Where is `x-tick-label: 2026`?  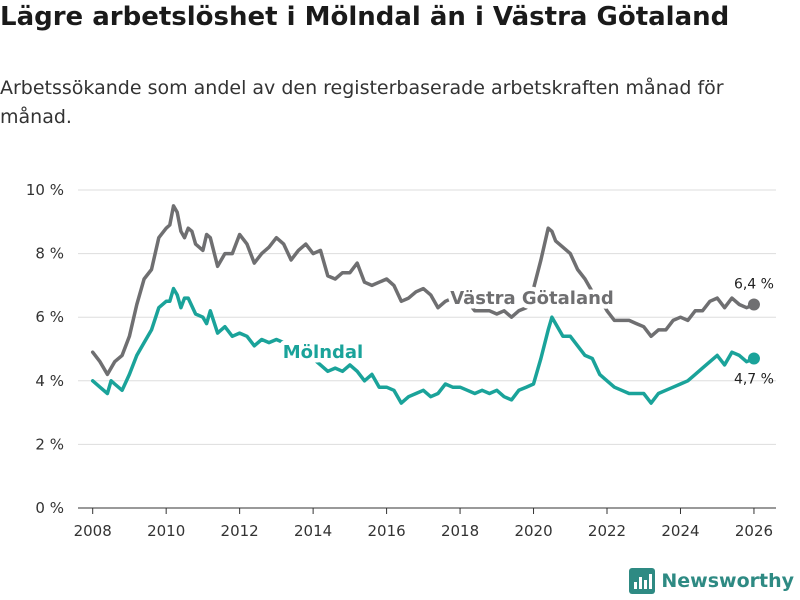
x-tick-label: 2026 is located at coordinates (754, 531).